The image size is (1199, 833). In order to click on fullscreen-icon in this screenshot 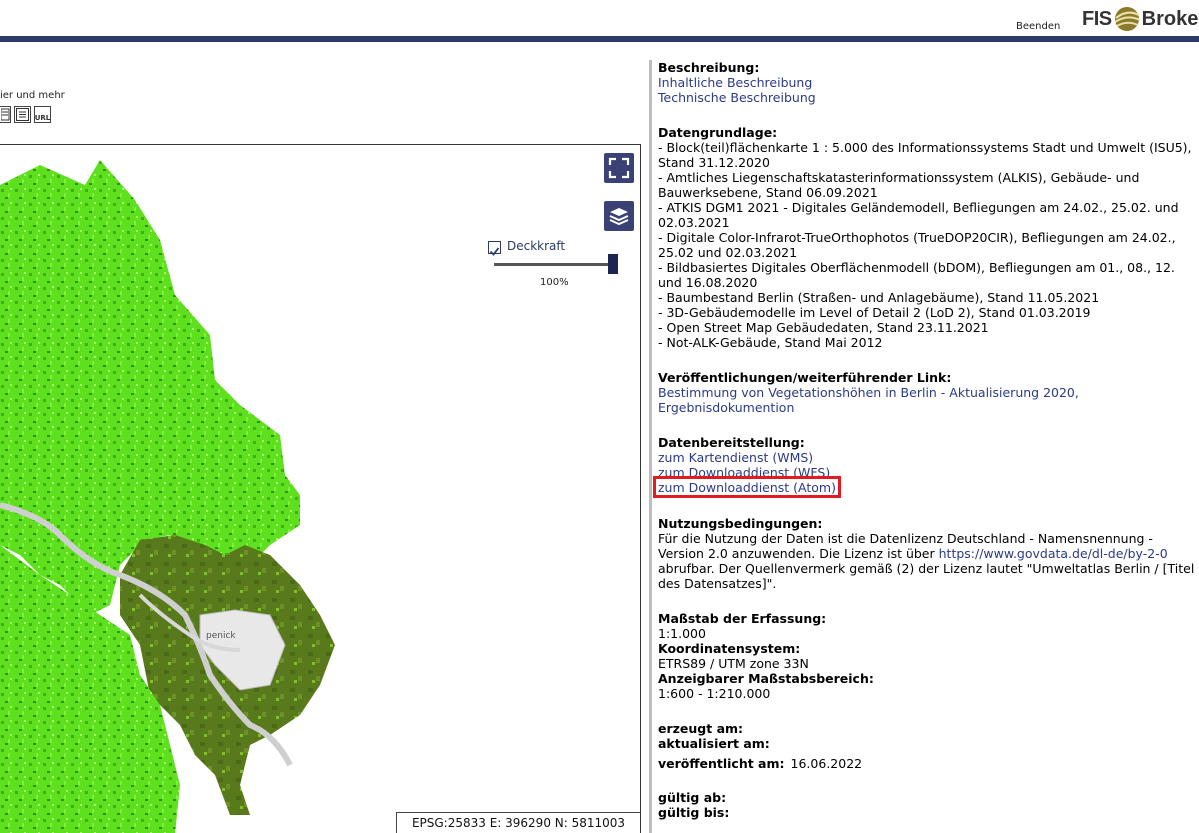, I will do `click(619, 168)`.